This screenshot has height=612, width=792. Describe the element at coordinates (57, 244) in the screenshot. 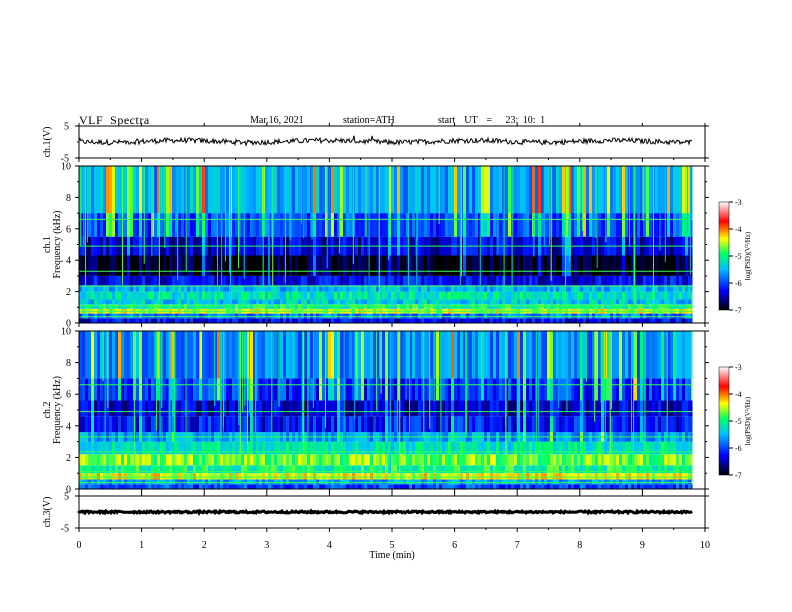

I see `ch1-spectrogram-ylabel-frequency: Frequency (kHz)` at that location.